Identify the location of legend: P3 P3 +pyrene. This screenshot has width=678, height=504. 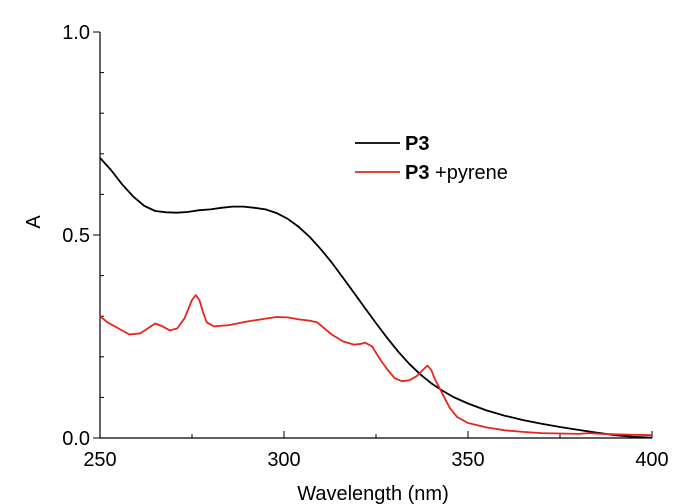
(431, 158).